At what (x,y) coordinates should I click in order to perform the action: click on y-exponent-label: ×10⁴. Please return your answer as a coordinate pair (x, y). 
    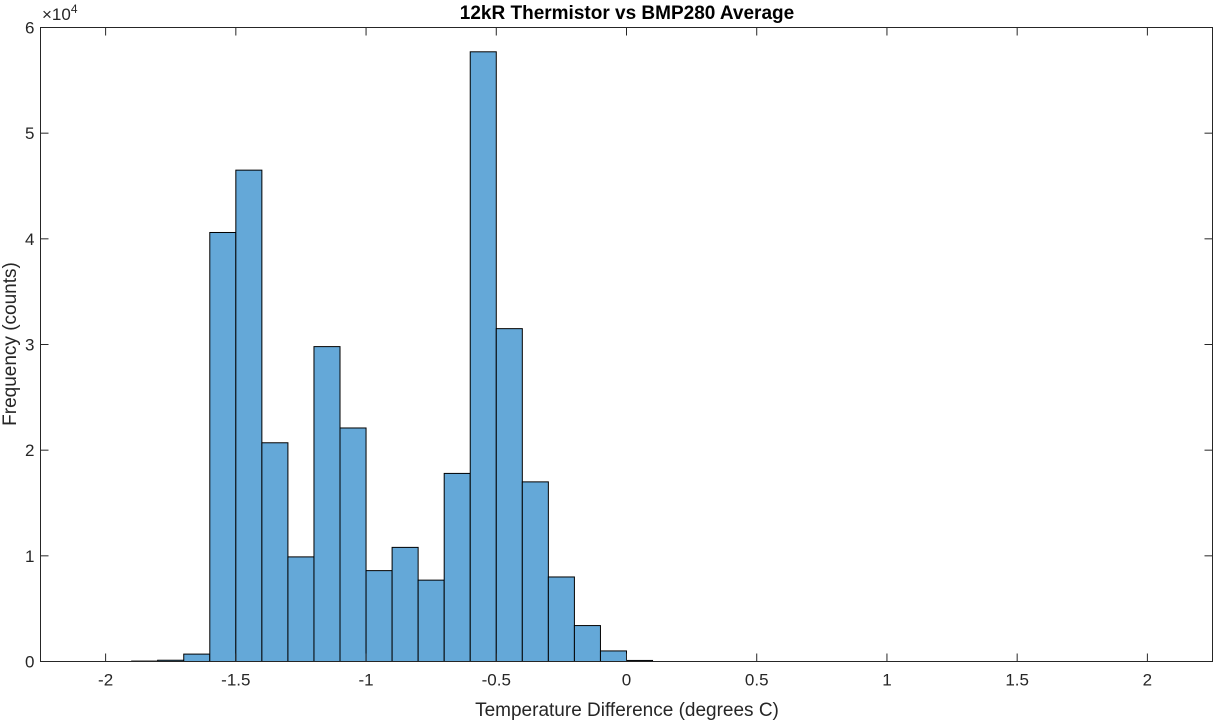
    Looking at the image, I should click on (60, 13).